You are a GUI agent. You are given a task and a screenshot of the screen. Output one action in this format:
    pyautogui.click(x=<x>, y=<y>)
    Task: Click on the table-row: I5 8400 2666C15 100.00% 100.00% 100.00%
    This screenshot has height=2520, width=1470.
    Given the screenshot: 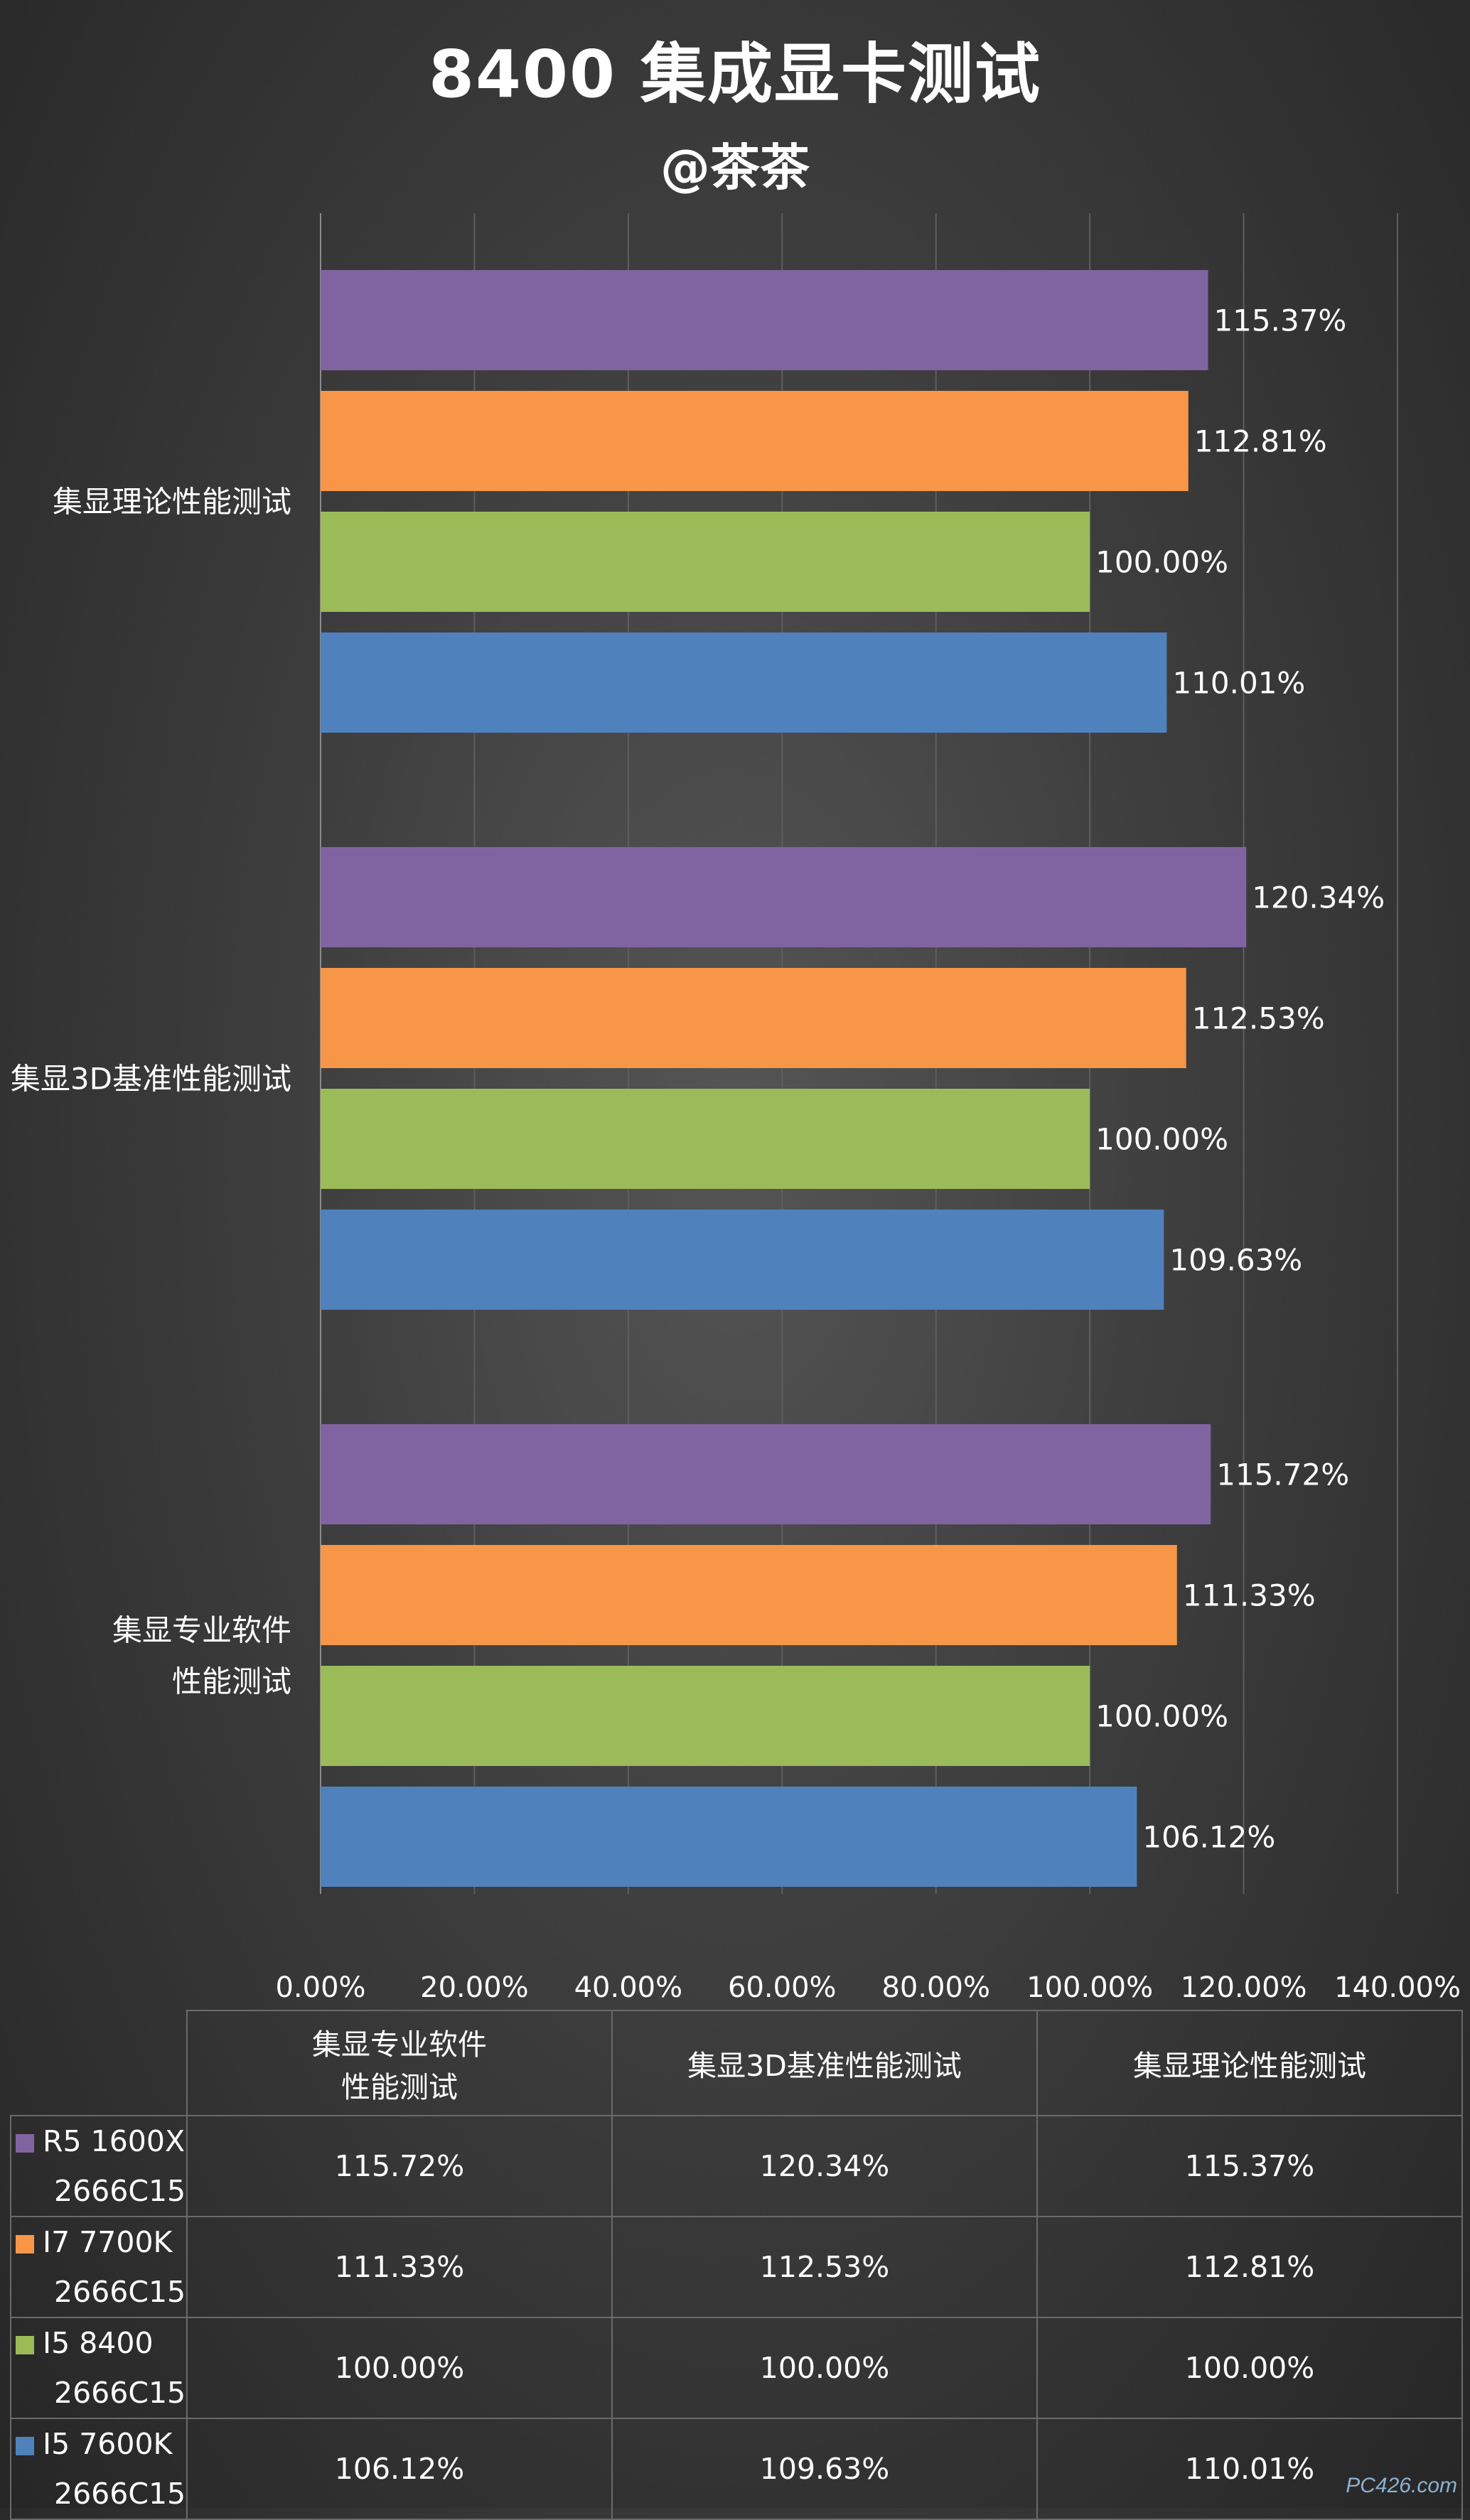 What is the action you would take?
    pyautogui.click(x=737, y=2368)
    